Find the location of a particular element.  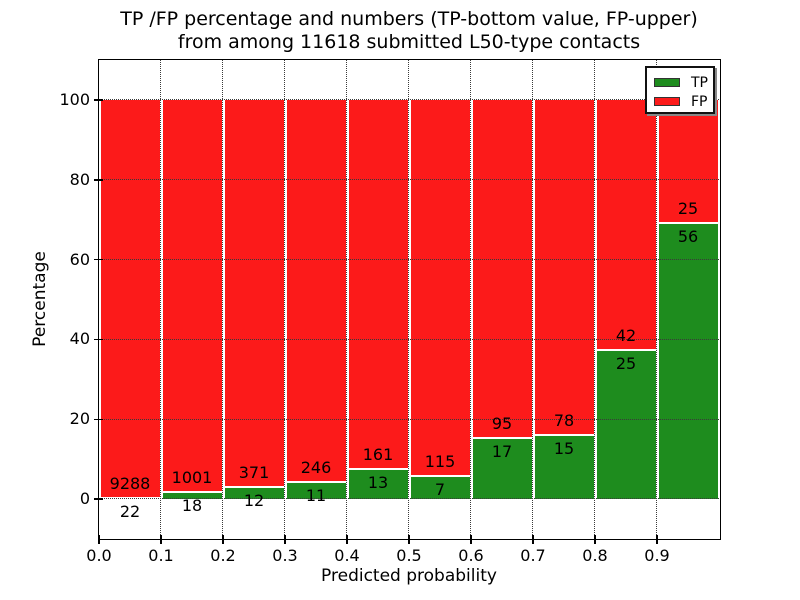

x-tick-label: 0.4 is located at coordinates (347, 555).